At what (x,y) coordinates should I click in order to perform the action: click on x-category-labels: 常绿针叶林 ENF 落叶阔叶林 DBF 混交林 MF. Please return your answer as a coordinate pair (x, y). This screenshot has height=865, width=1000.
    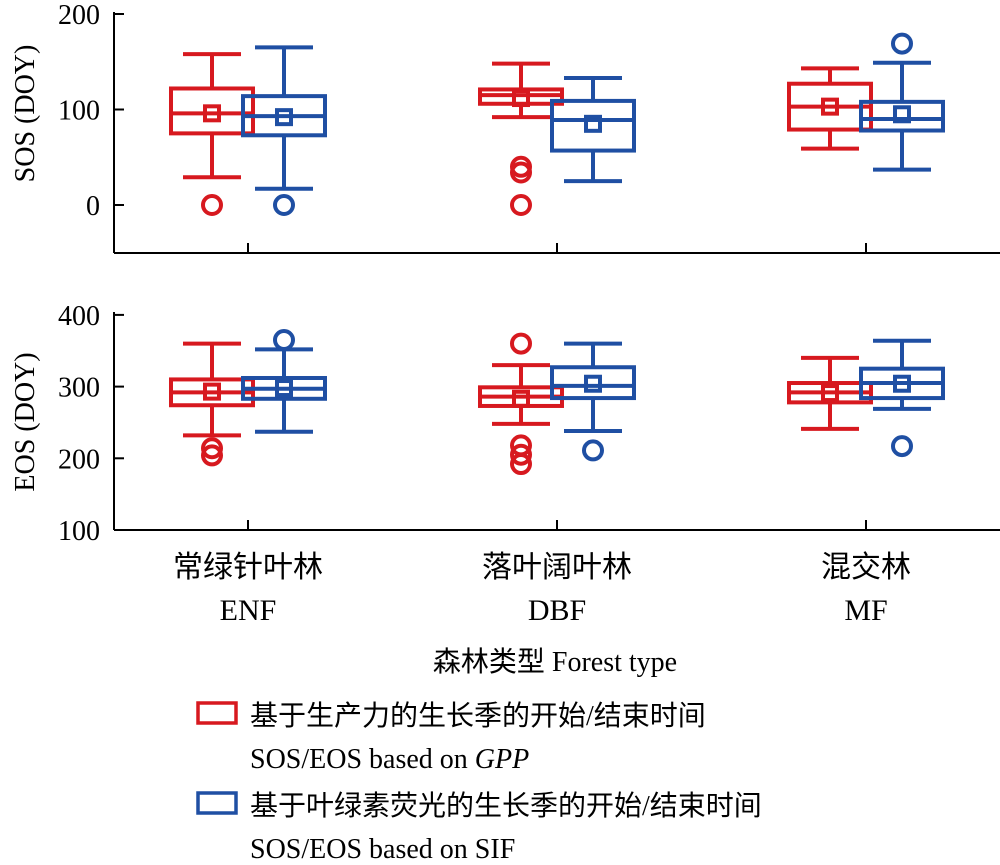
    Looking at the image, I should click on (542, 589).